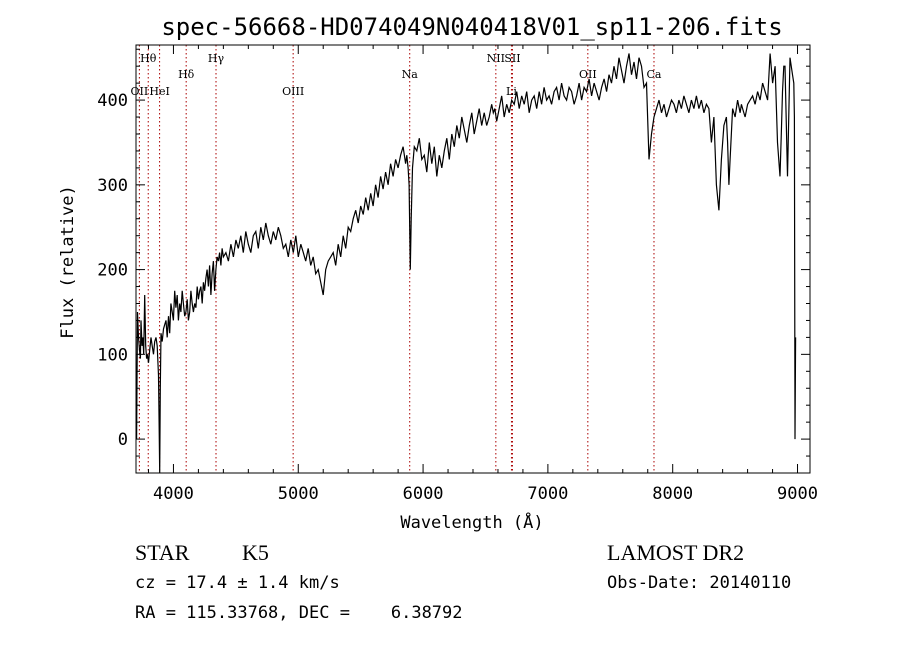  Describe the element at coordinates (112, 186) in the screenshot. I see `y-tick-label-3: 300` at that location.